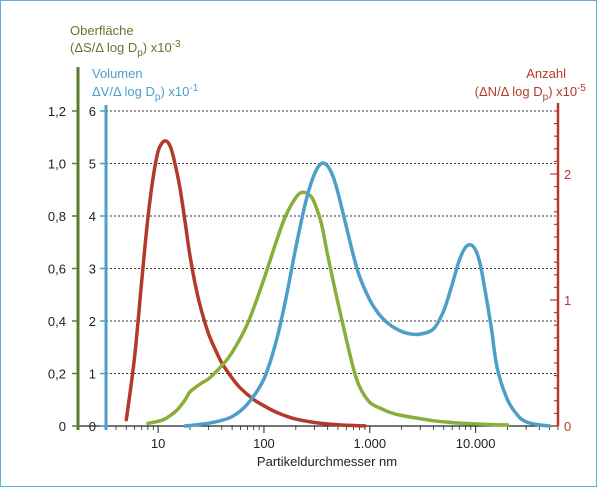 This screenshot has height=489, width=599. What do you see at coordinates (567, 174) in the screenshot?
I see `number-tick-label: 2` at bounding box center [567, 174].